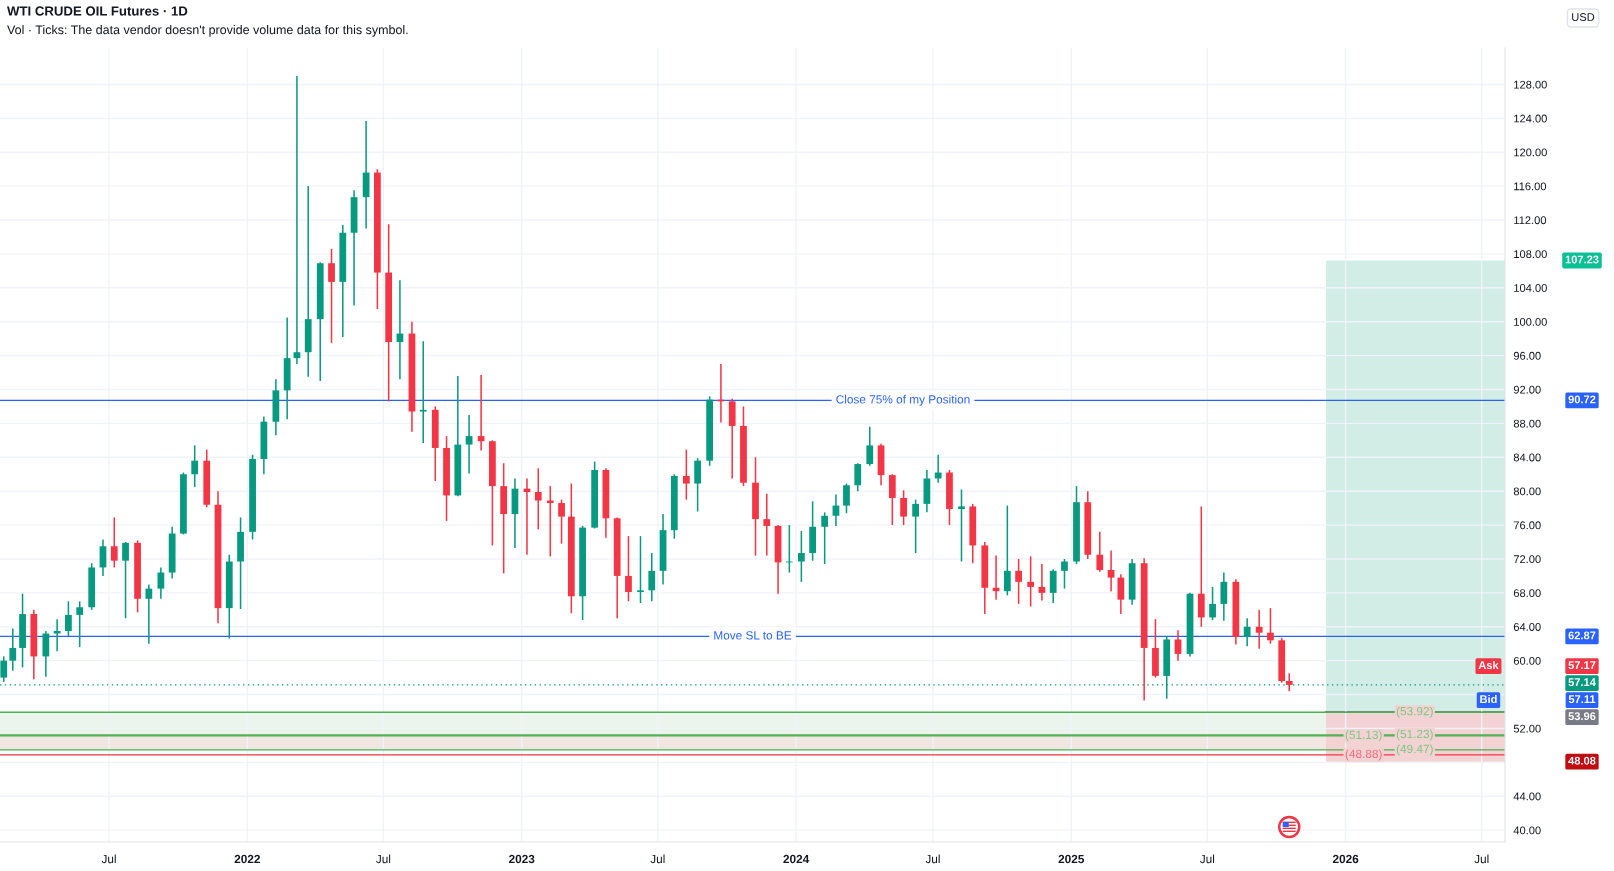  I want to click on x-tick-label: 2025, so click(1071, 859).